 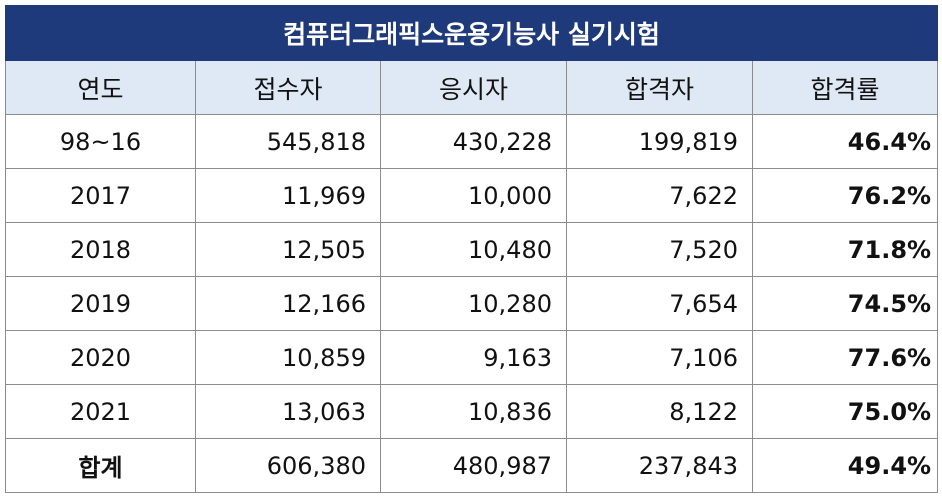 What do you see at coordinates (100, 303) in the screenshot?
I see `year-cell: 2019` at bounding box center [100, 303].